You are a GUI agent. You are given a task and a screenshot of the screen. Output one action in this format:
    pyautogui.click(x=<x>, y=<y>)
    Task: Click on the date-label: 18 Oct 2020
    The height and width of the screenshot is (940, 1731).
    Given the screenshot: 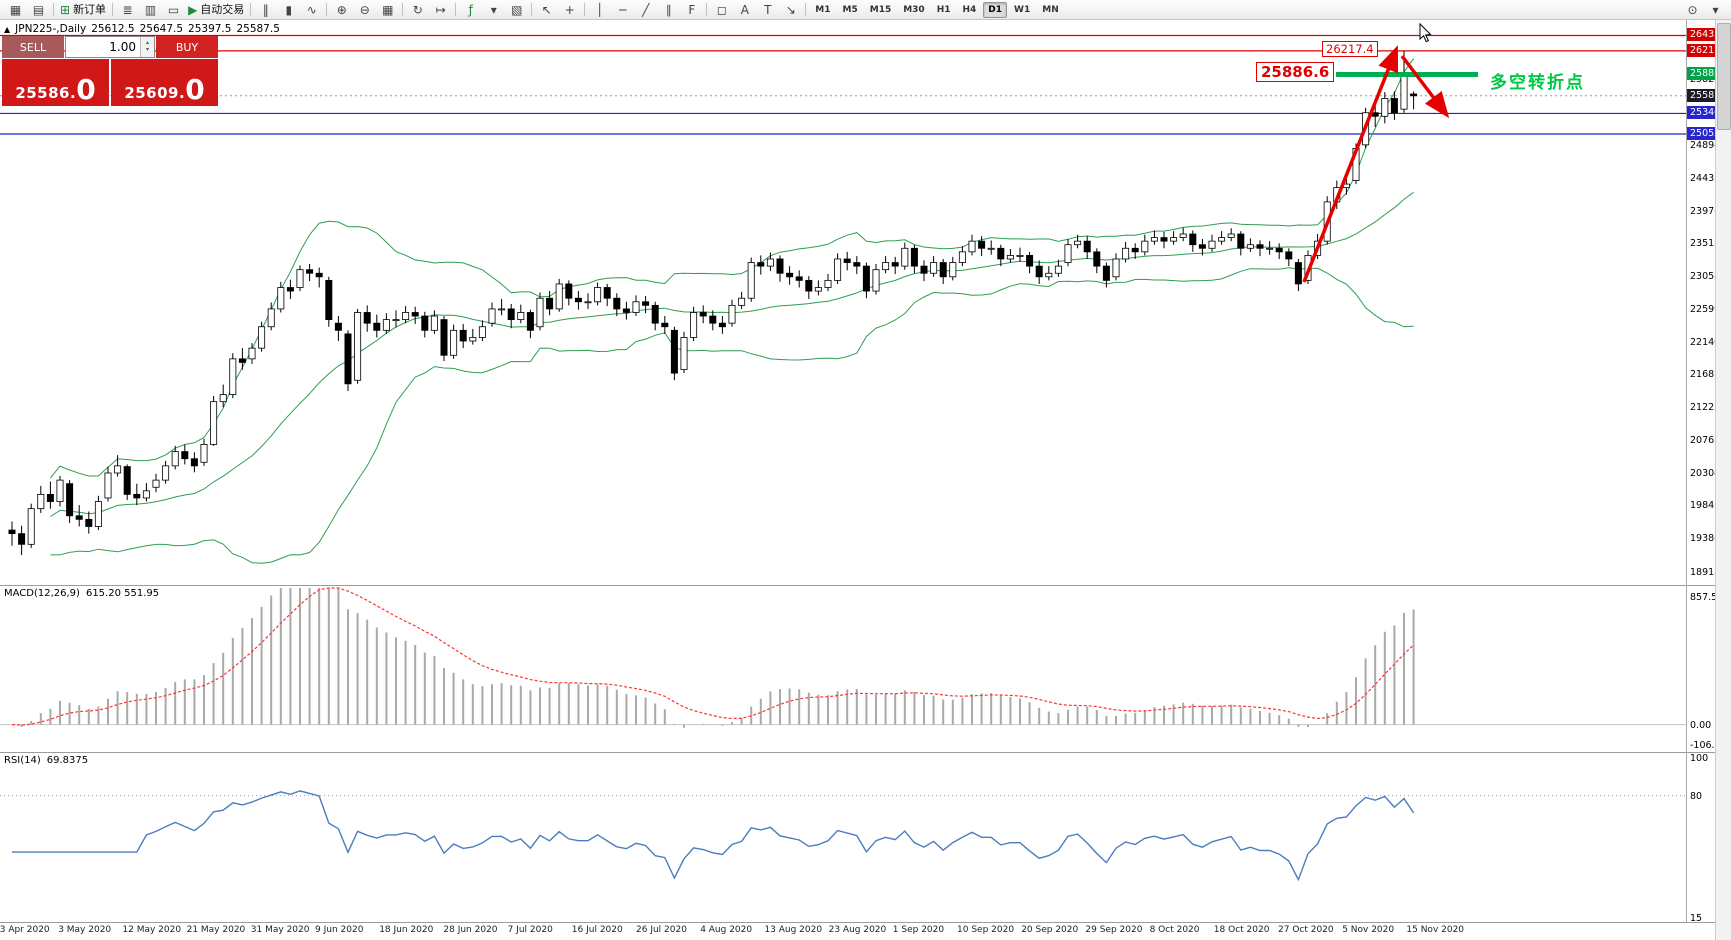 What is the action you would take?
    pyautogui.click(x=1241, y=930)
    